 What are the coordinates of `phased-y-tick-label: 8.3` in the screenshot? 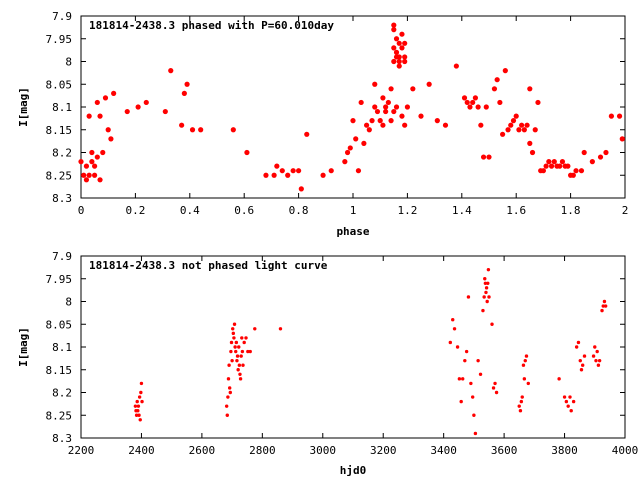 It's located at (62, 198).